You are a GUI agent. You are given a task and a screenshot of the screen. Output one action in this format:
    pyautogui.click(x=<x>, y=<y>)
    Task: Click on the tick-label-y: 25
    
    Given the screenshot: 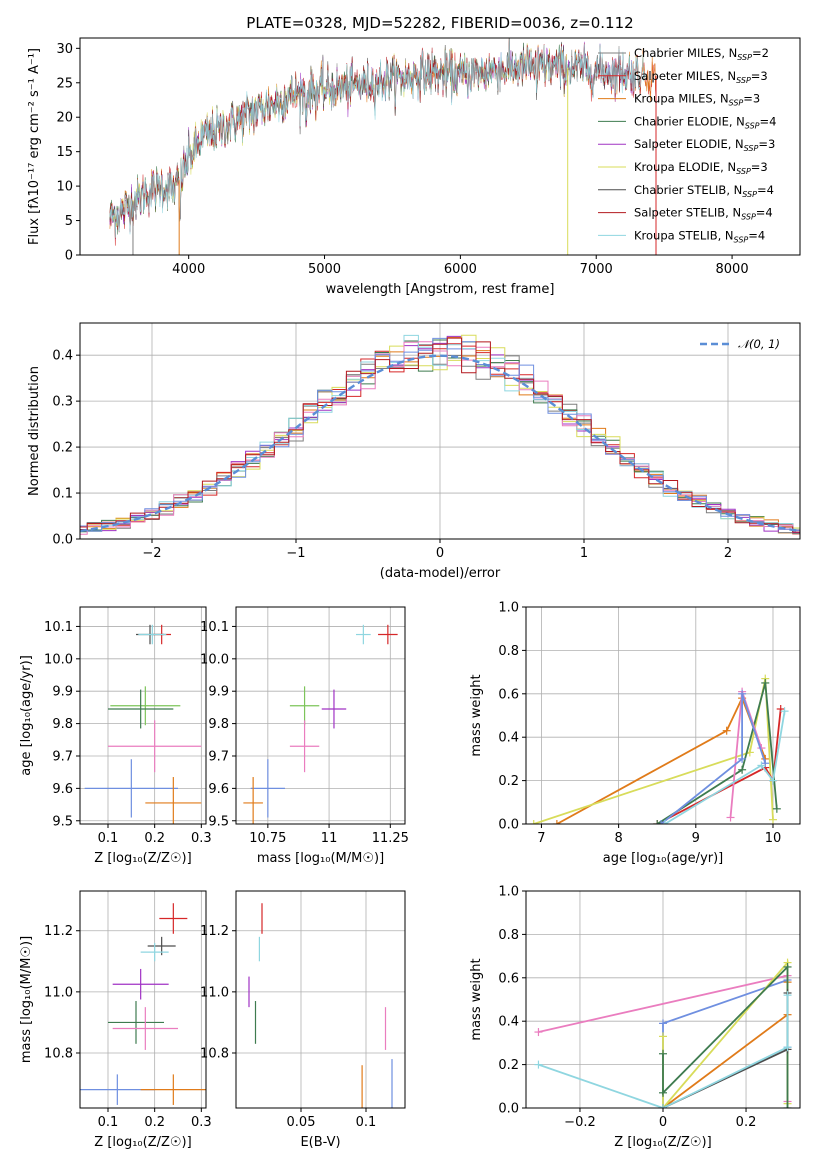 What is the action you would take?
    pyautogui.click(x=64, y=83)
    